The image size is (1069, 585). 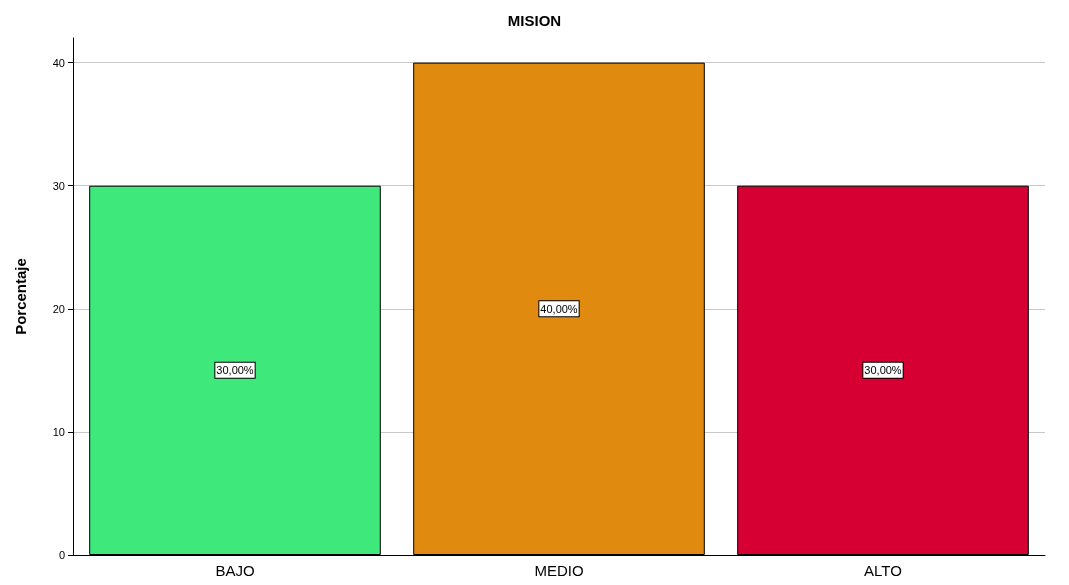 What do you see at coordinates (58, 308) in the screenshot?
I see `y-tick-label: 20` at bounding box center [58, 308].